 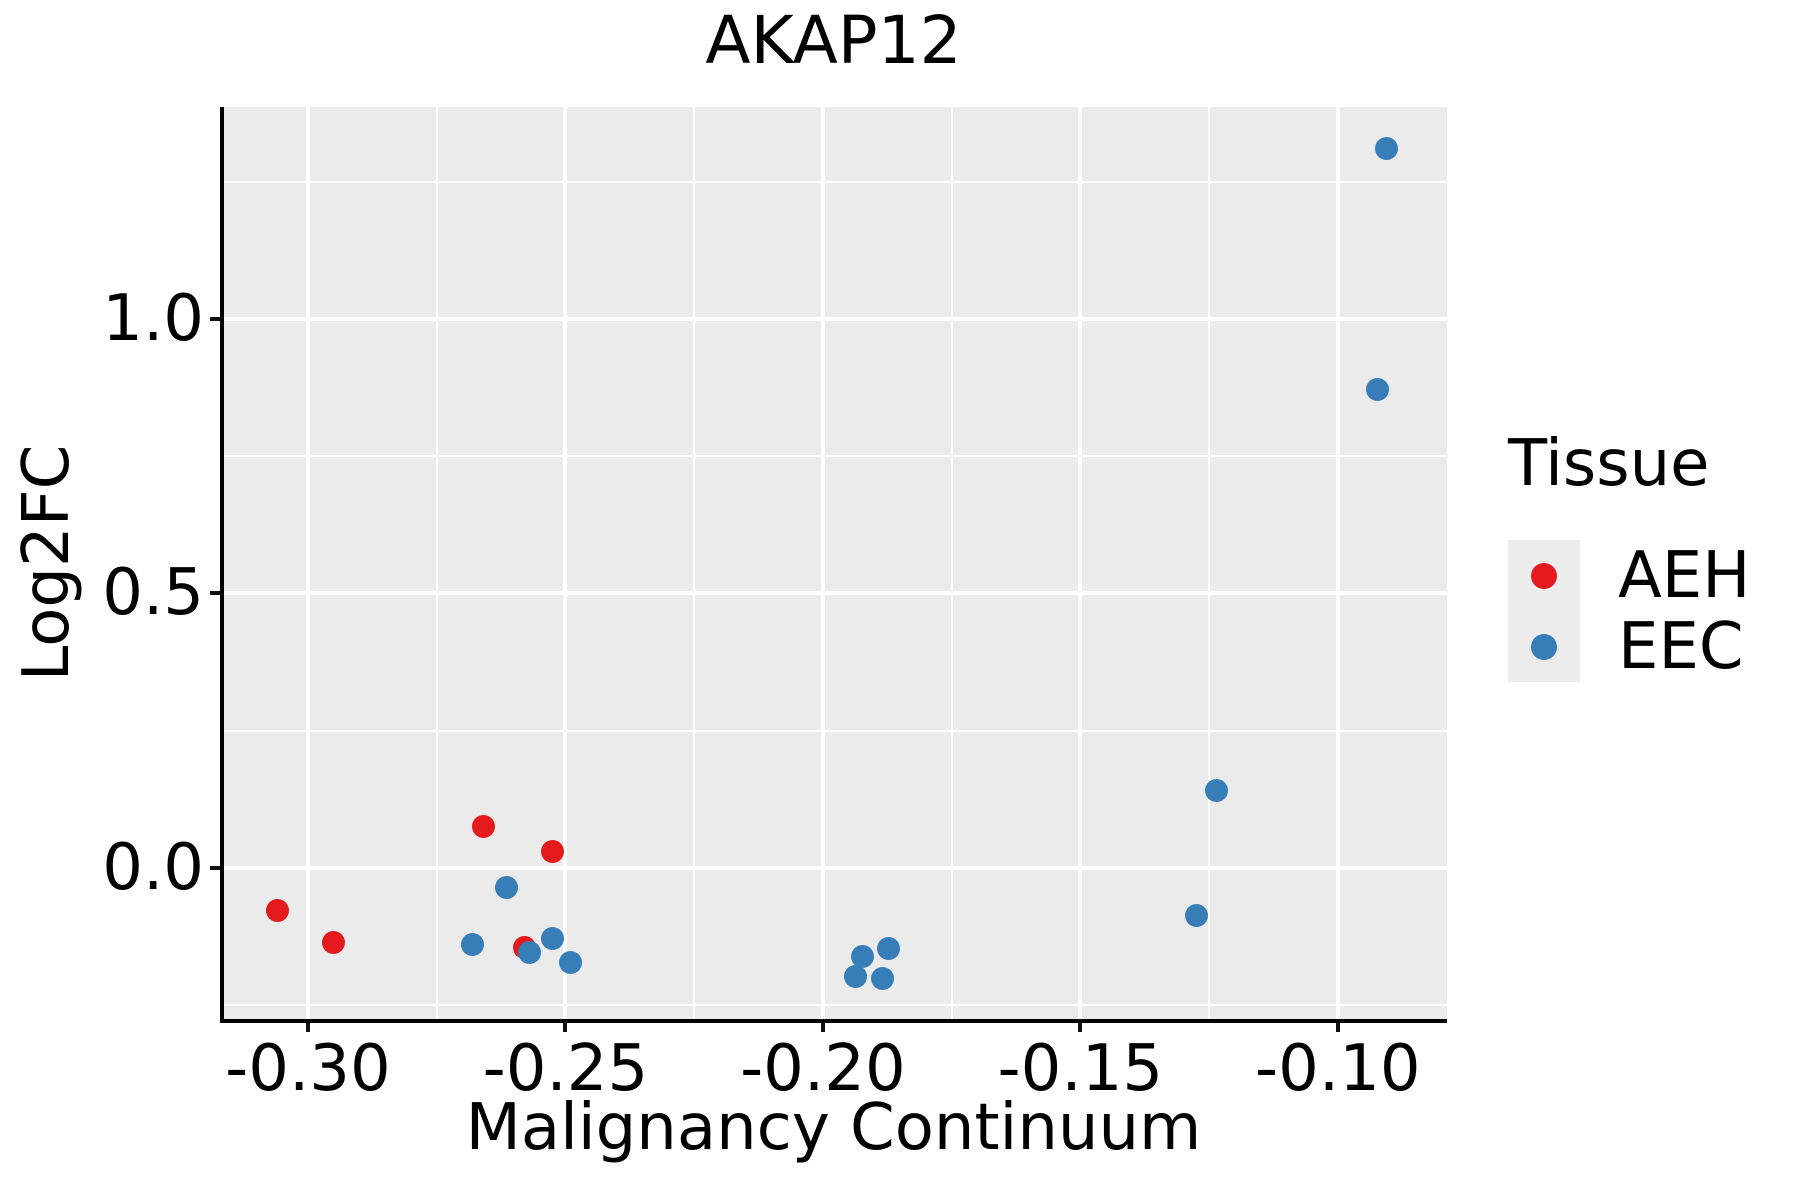 I want to click on legend-key-eec, so click(x=1544, y=646).